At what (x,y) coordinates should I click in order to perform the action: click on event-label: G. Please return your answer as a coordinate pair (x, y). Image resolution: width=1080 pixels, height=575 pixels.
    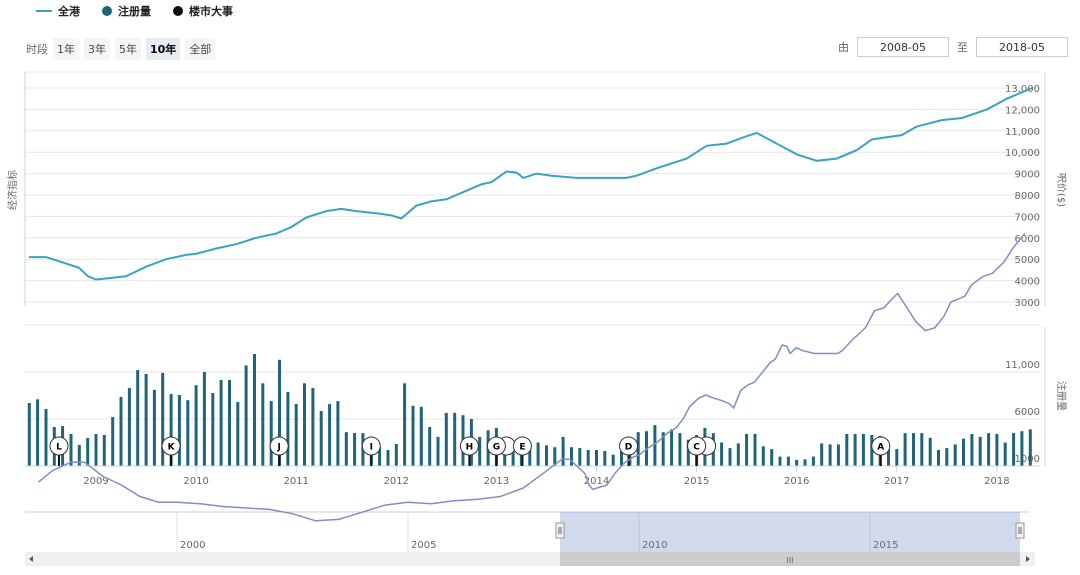
    Looking at the image, I should click on (496, 448).